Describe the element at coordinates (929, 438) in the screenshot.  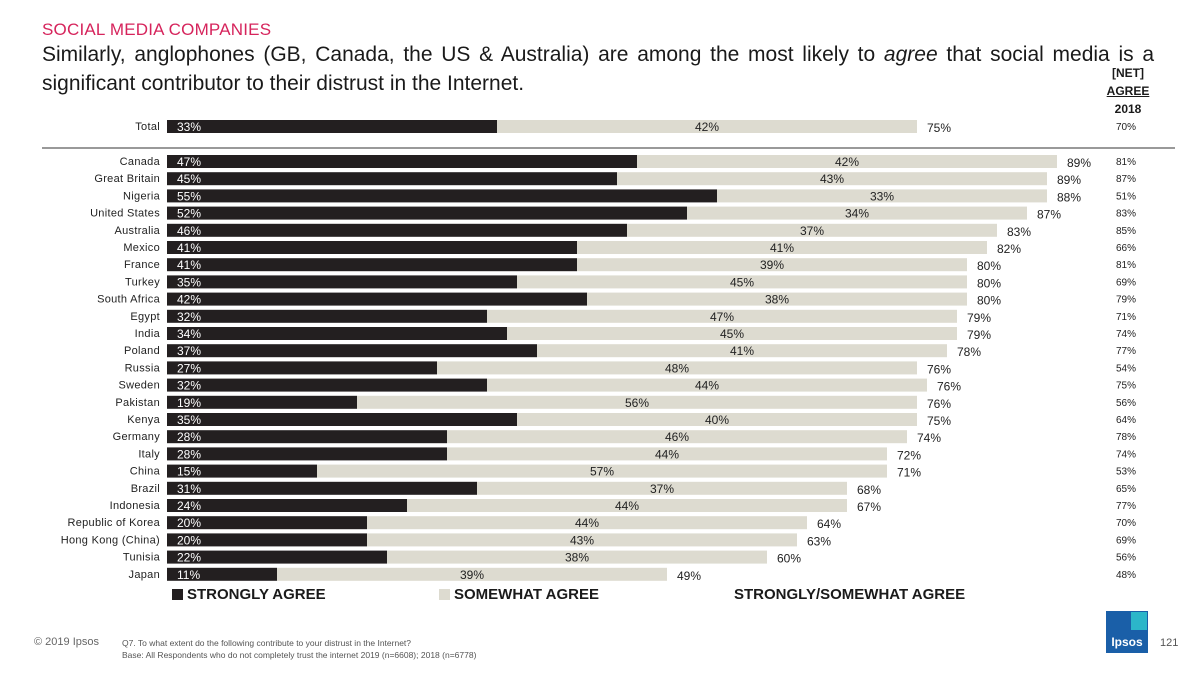
I see `value-label-total: 74%` at that location.